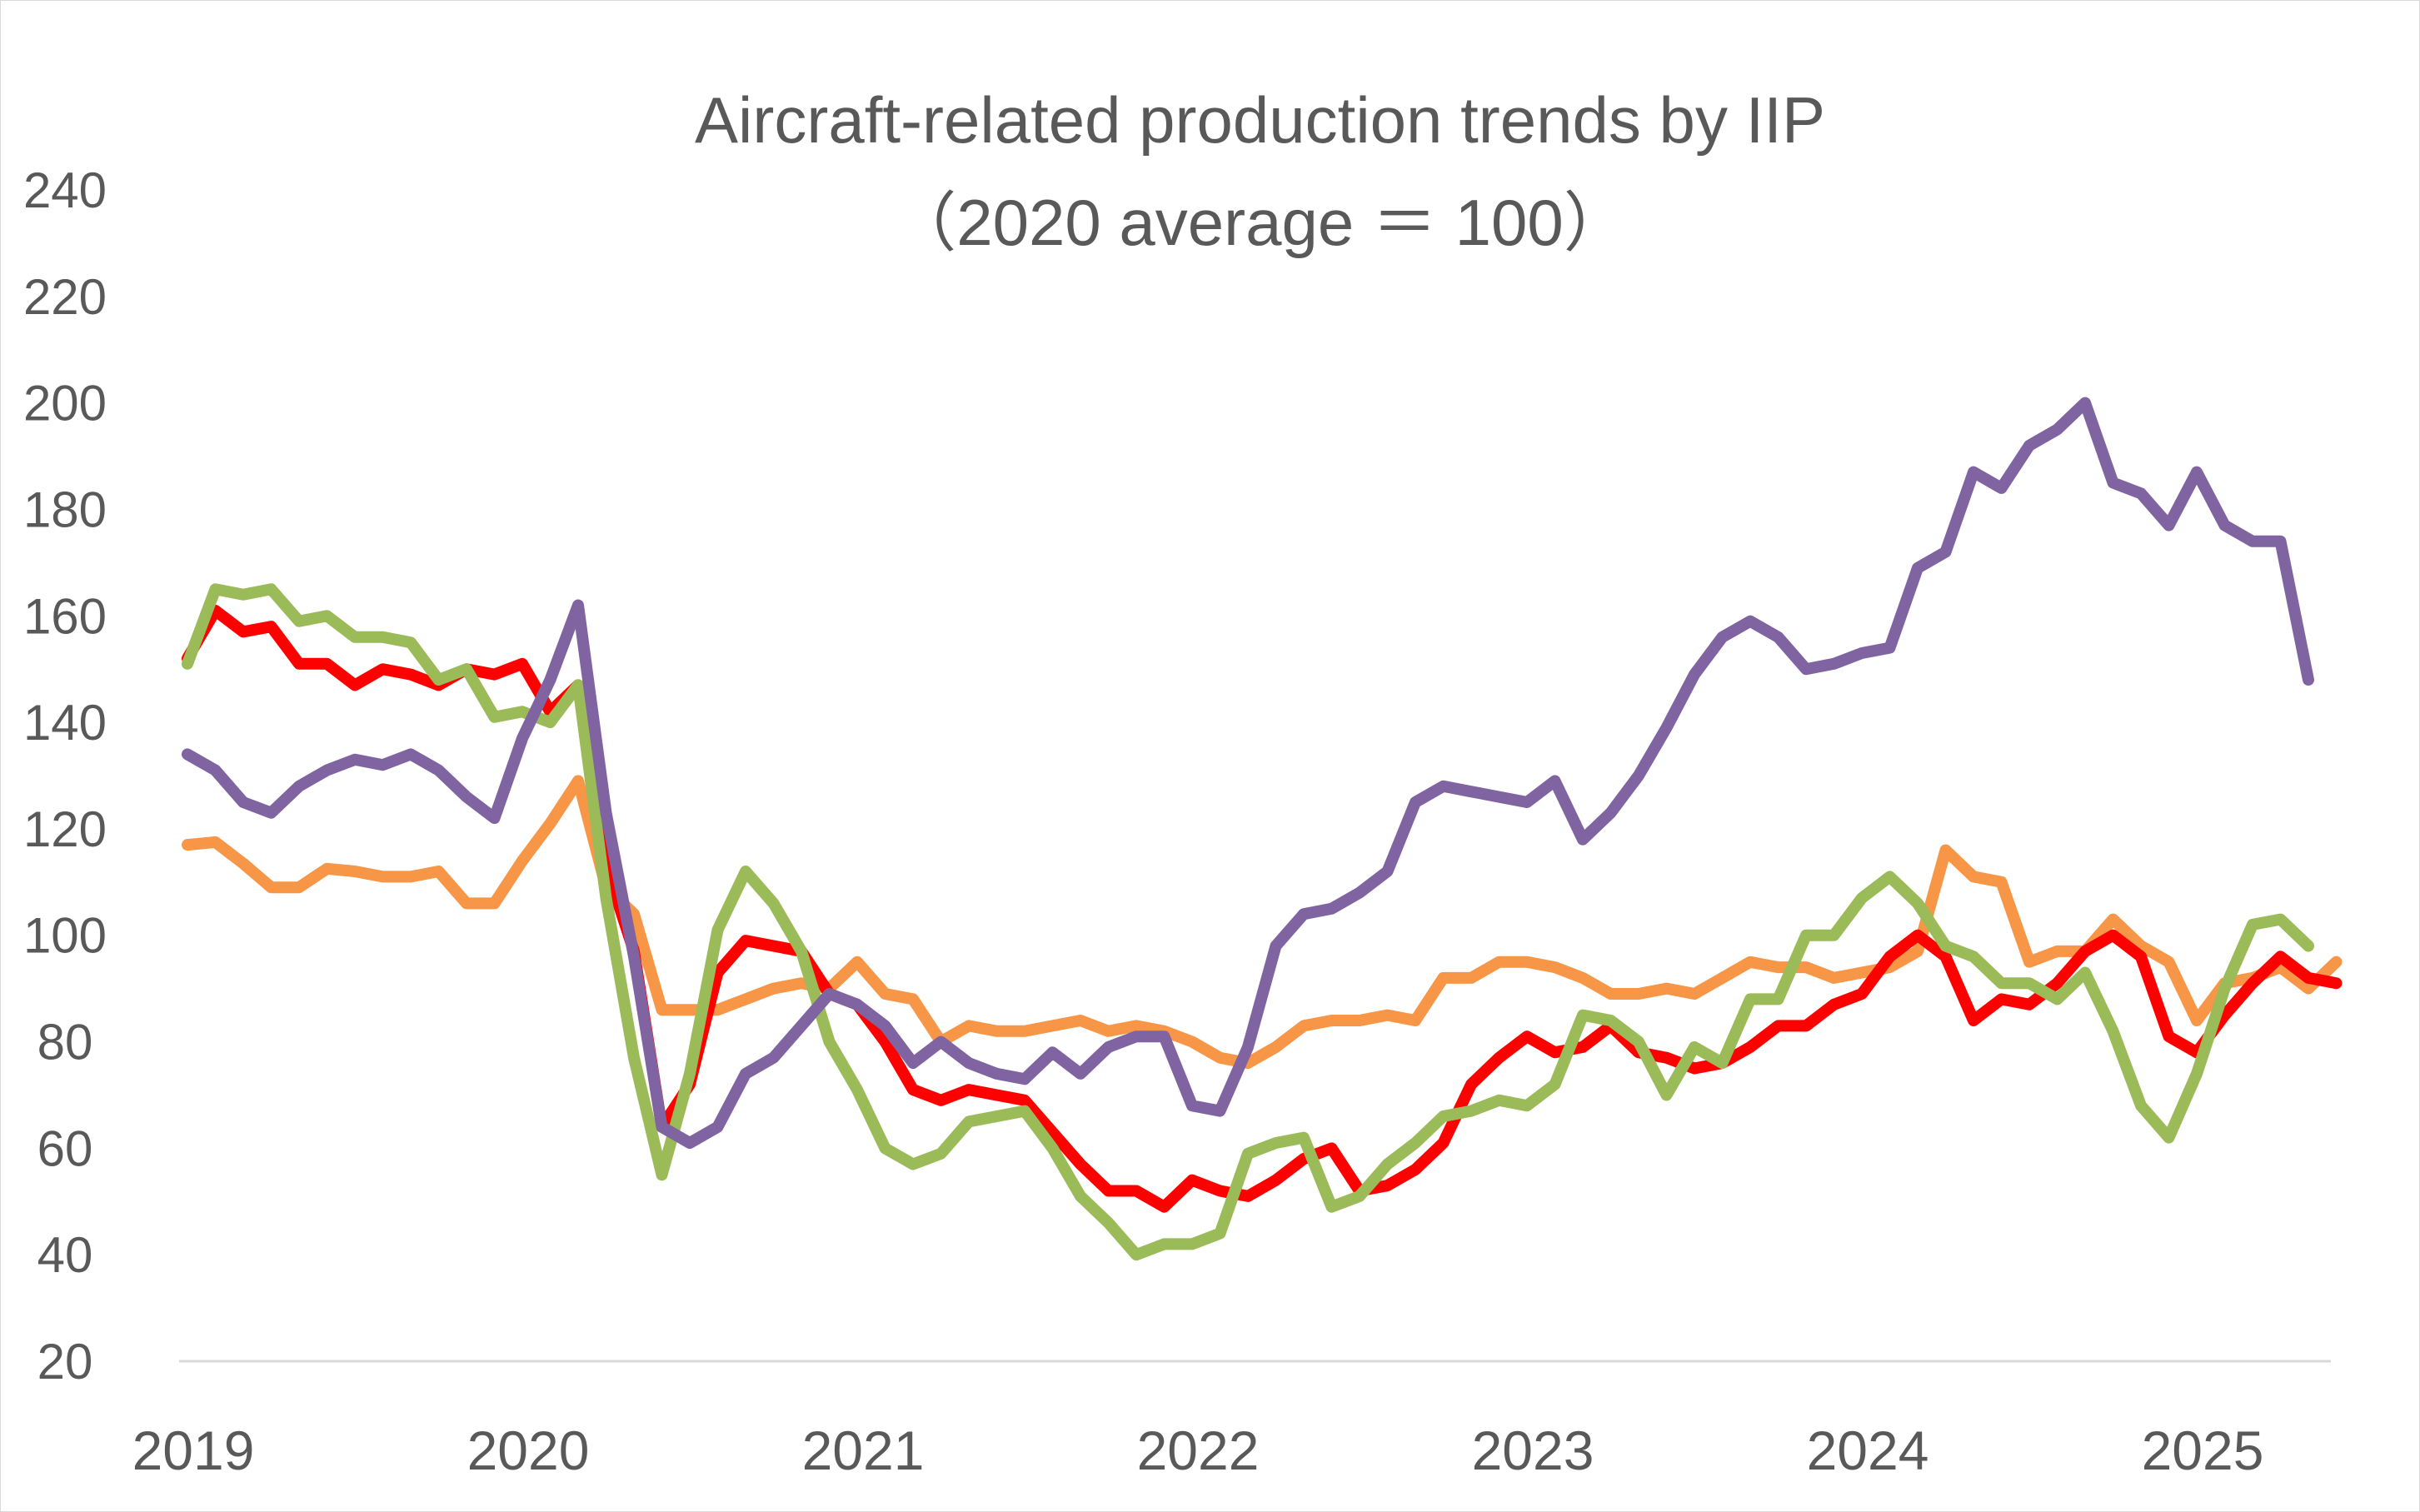  What do you see at coordinates (65, 776) in the screenshot?
I see `y-axis: 20 40 60 80 100 120 140 160 180 200 220 240` at bounding box center [65, 776].